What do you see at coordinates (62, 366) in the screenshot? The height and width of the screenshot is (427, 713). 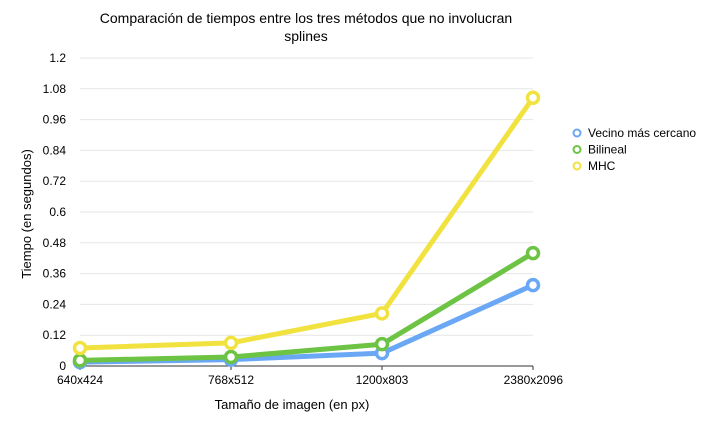 I see `y-tick-label: 0` at bounding box center [62, 366].